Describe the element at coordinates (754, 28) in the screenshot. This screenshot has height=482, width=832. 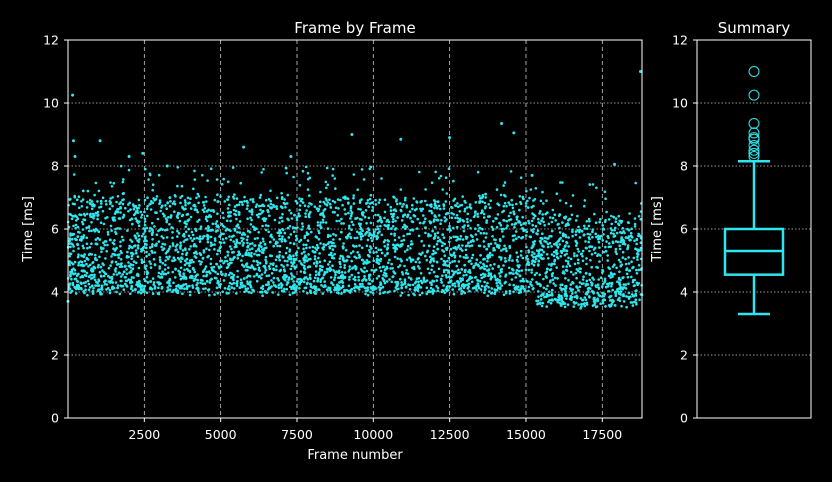
I see `summary-chart-title: Summary` at that location.